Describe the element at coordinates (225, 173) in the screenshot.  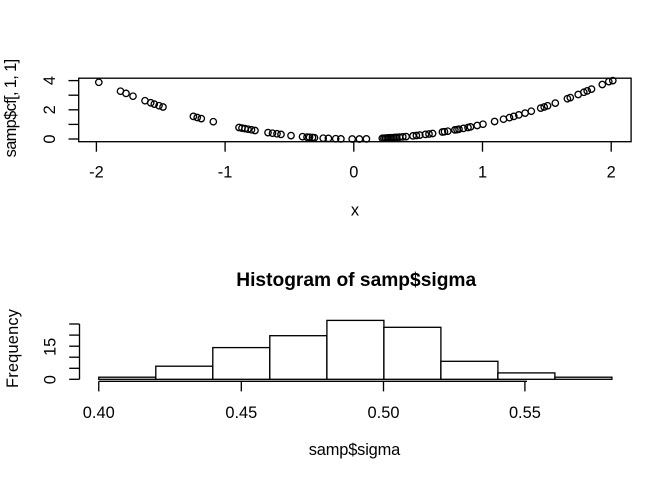
I see `svg-text: -1` at that location.